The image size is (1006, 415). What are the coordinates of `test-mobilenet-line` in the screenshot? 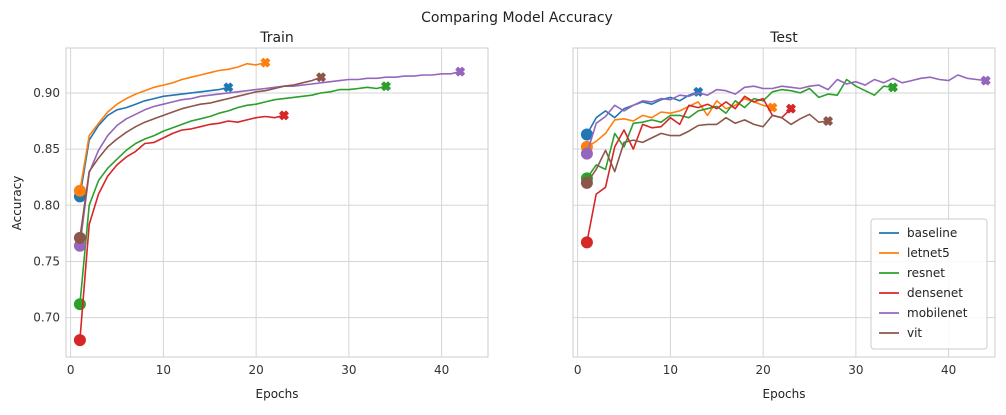 It's located at (786, 114).